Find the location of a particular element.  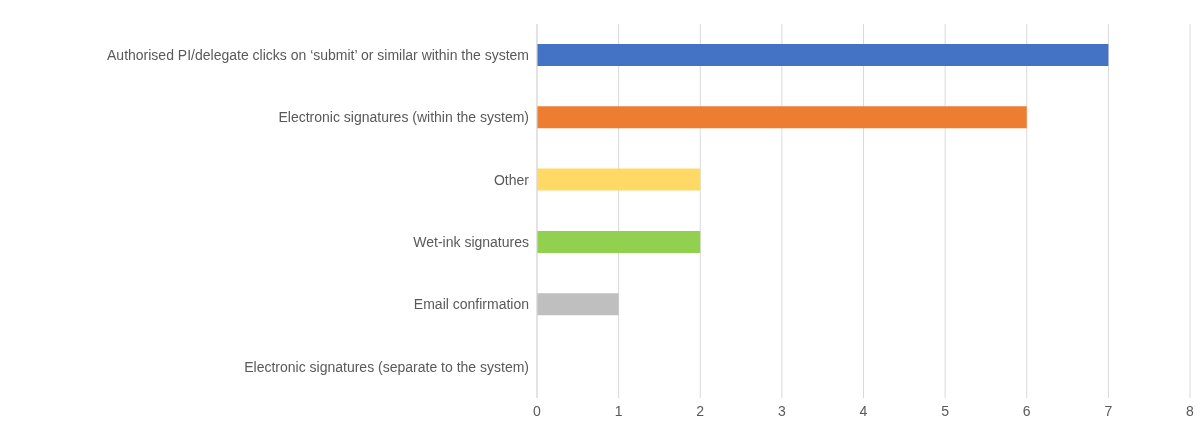

x-tick-label: 1 is located at coordinates (618, 410).